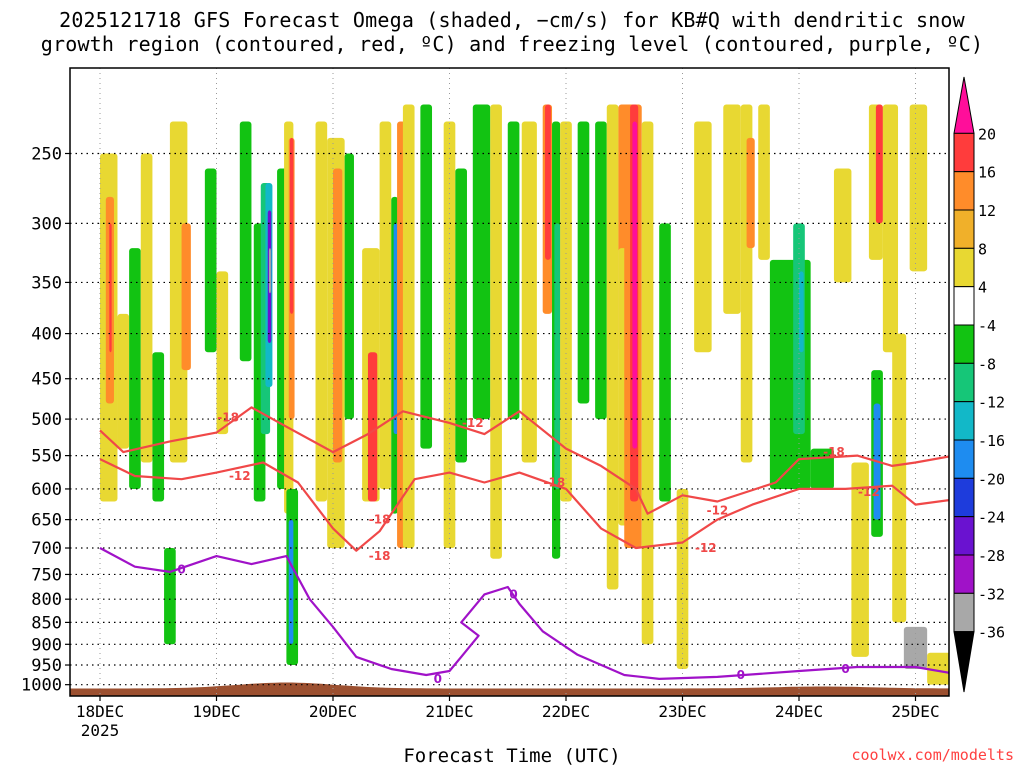 The width and height of the screenshot is (1024, 768). Describe the element at coordinates (333, 711) in the screenshot. I see `x-tick-label: 20DEC` at that location.